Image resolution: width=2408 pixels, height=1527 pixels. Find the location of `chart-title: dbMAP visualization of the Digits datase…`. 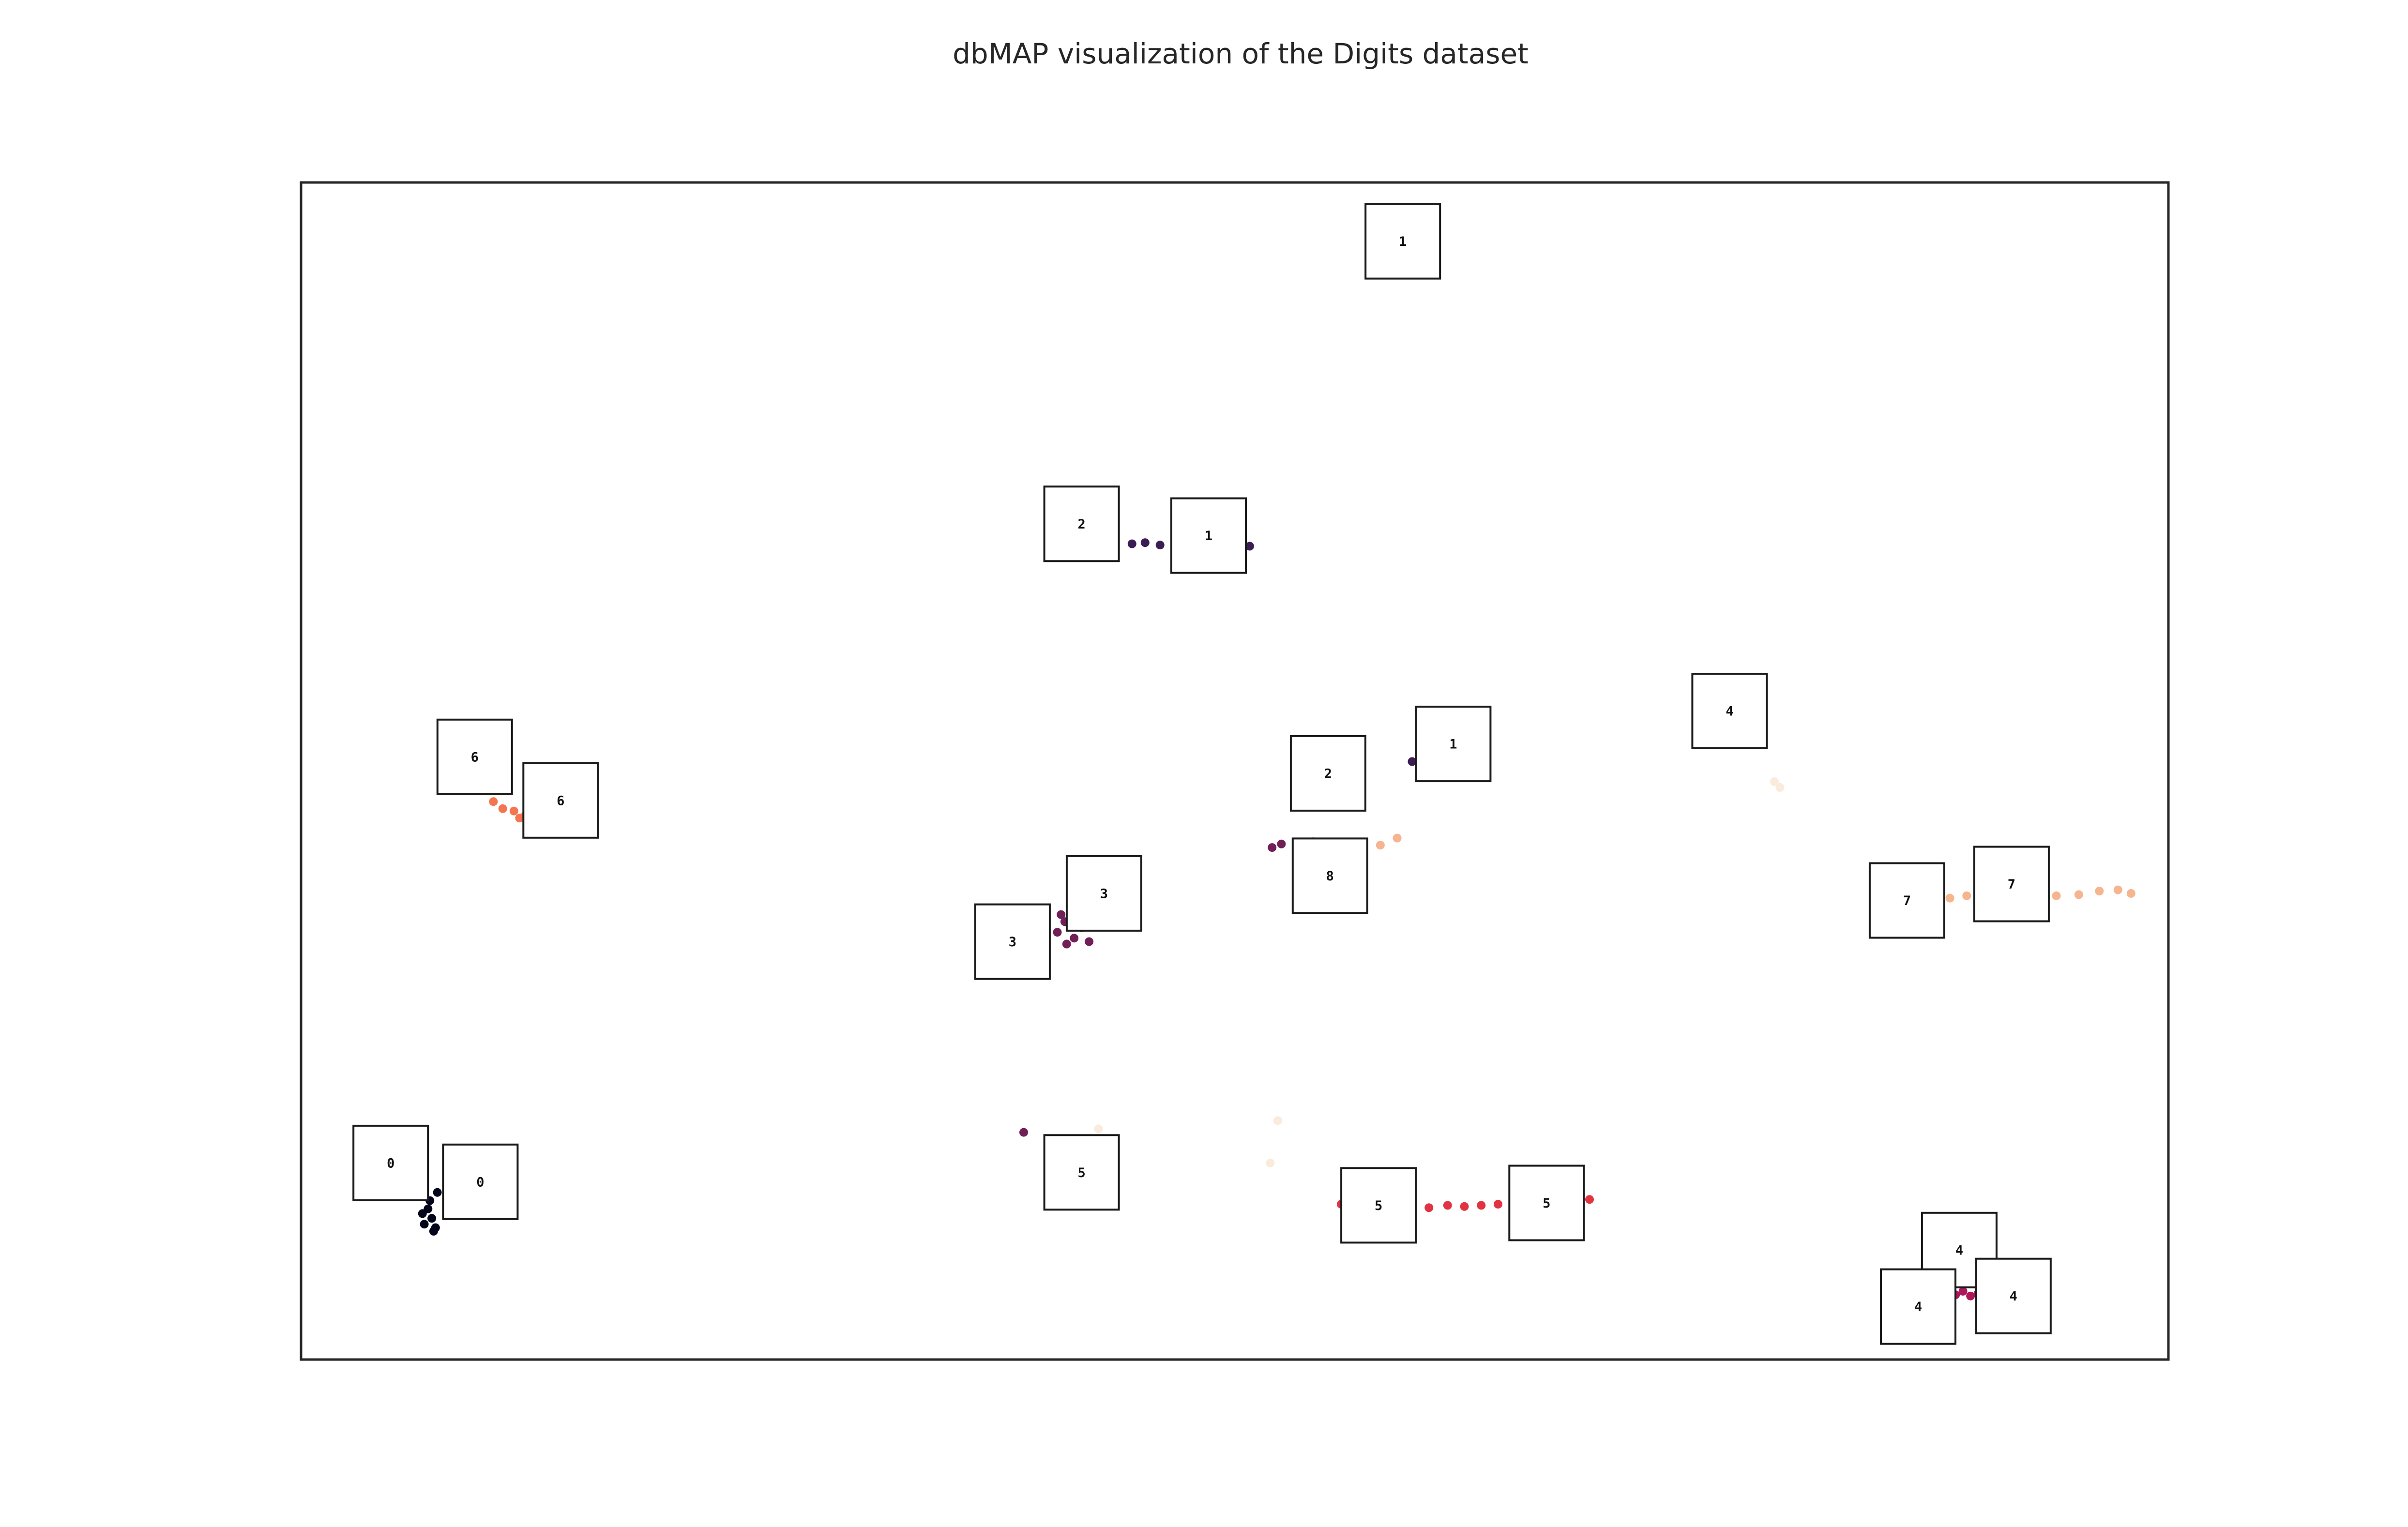

chart-title: dbMAP visualization of the Digits datase… is located at coordinates (1241, 53).